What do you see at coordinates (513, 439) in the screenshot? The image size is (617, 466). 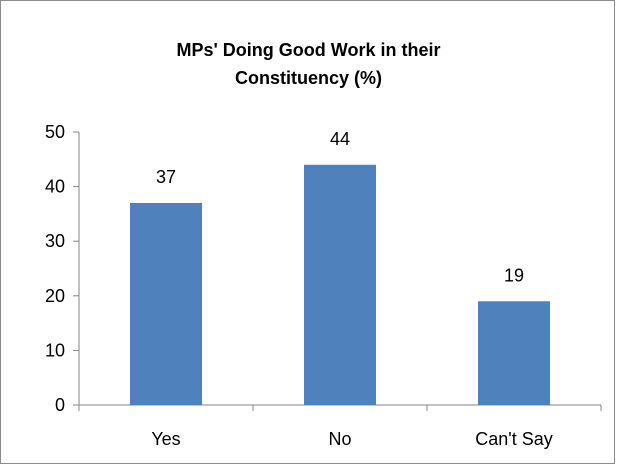 I see `x-tick-label: Can't Say` at bounding box center [513, 439].